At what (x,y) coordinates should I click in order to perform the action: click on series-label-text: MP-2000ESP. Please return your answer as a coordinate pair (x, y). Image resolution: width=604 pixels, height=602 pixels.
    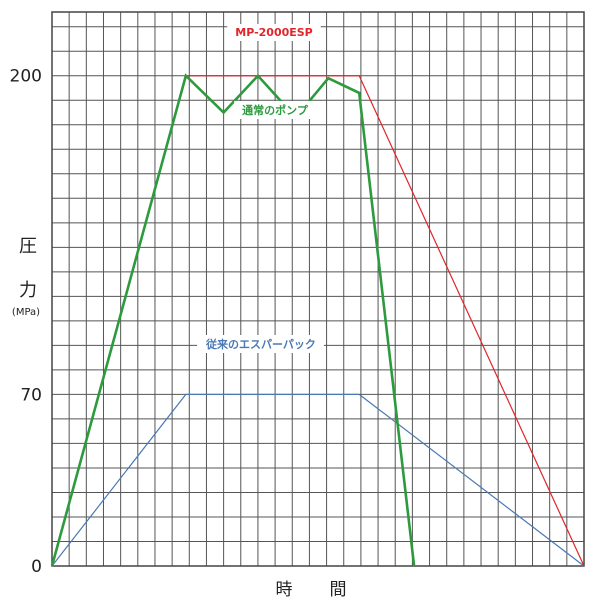
    Looking at the image, I should click on (274, 32).